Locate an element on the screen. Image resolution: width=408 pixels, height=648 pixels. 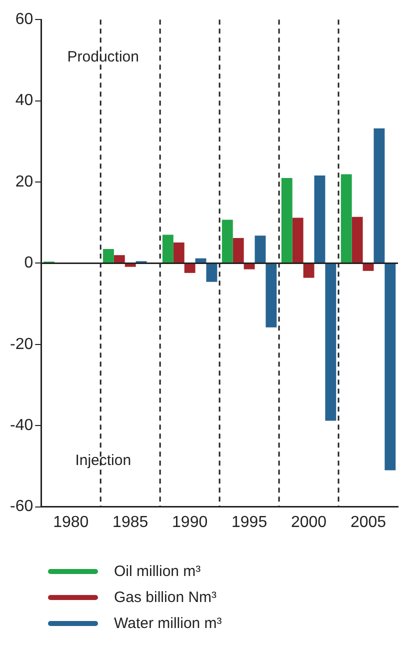
x-tick-label: 2000 is located at coordinates (308, 522).